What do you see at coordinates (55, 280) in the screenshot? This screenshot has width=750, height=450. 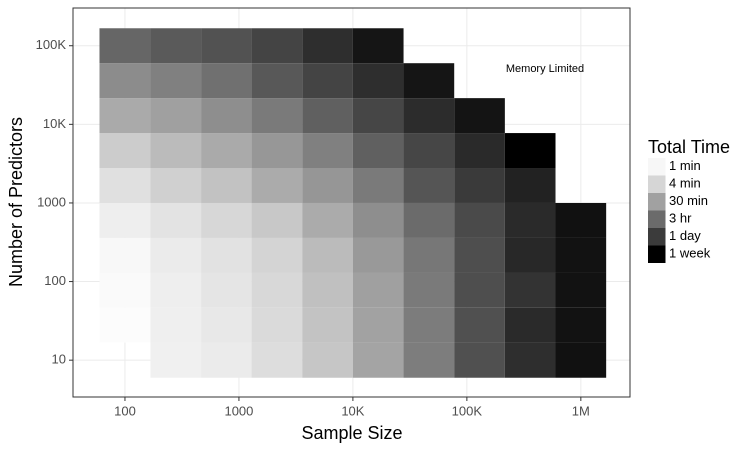 I see `y-tick-label: 100` at bounding box center [55, 280].